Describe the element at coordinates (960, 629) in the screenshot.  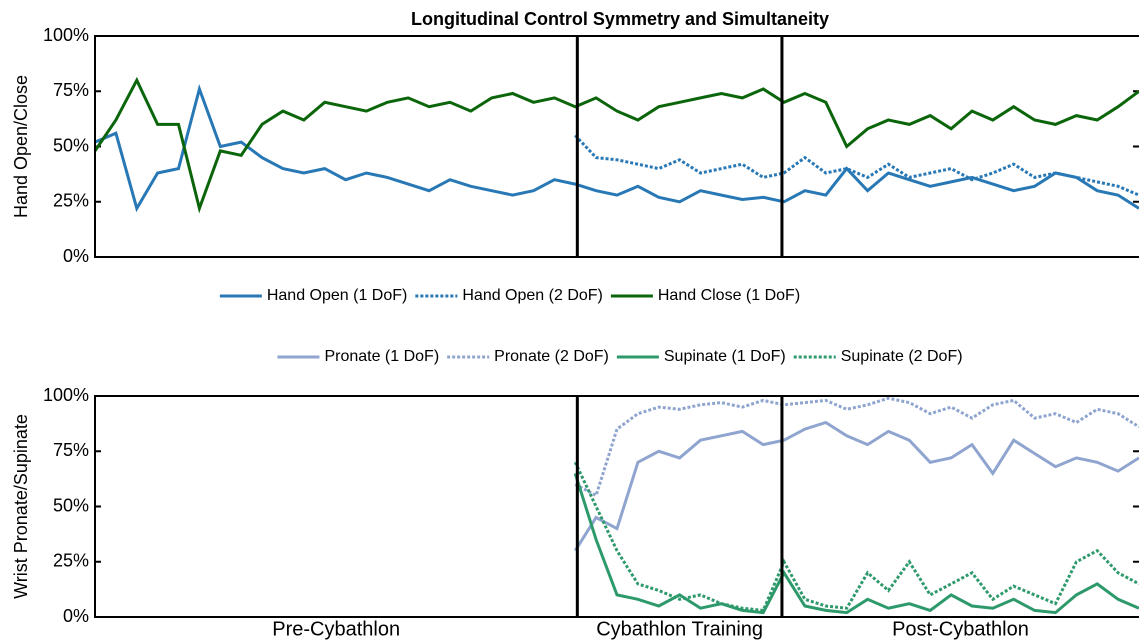
I see `phase-label: Post-Cybathlon` at that location.